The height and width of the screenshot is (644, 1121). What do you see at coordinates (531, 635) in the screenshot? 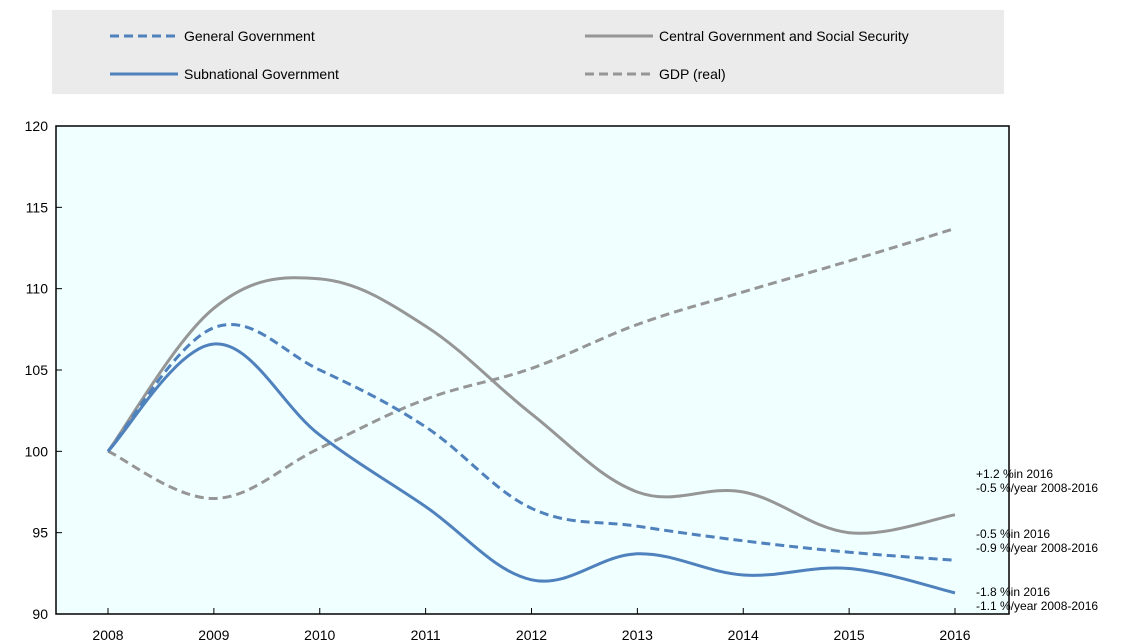
I see `x-tick-label: 2012` at bounding box center [531, 635].